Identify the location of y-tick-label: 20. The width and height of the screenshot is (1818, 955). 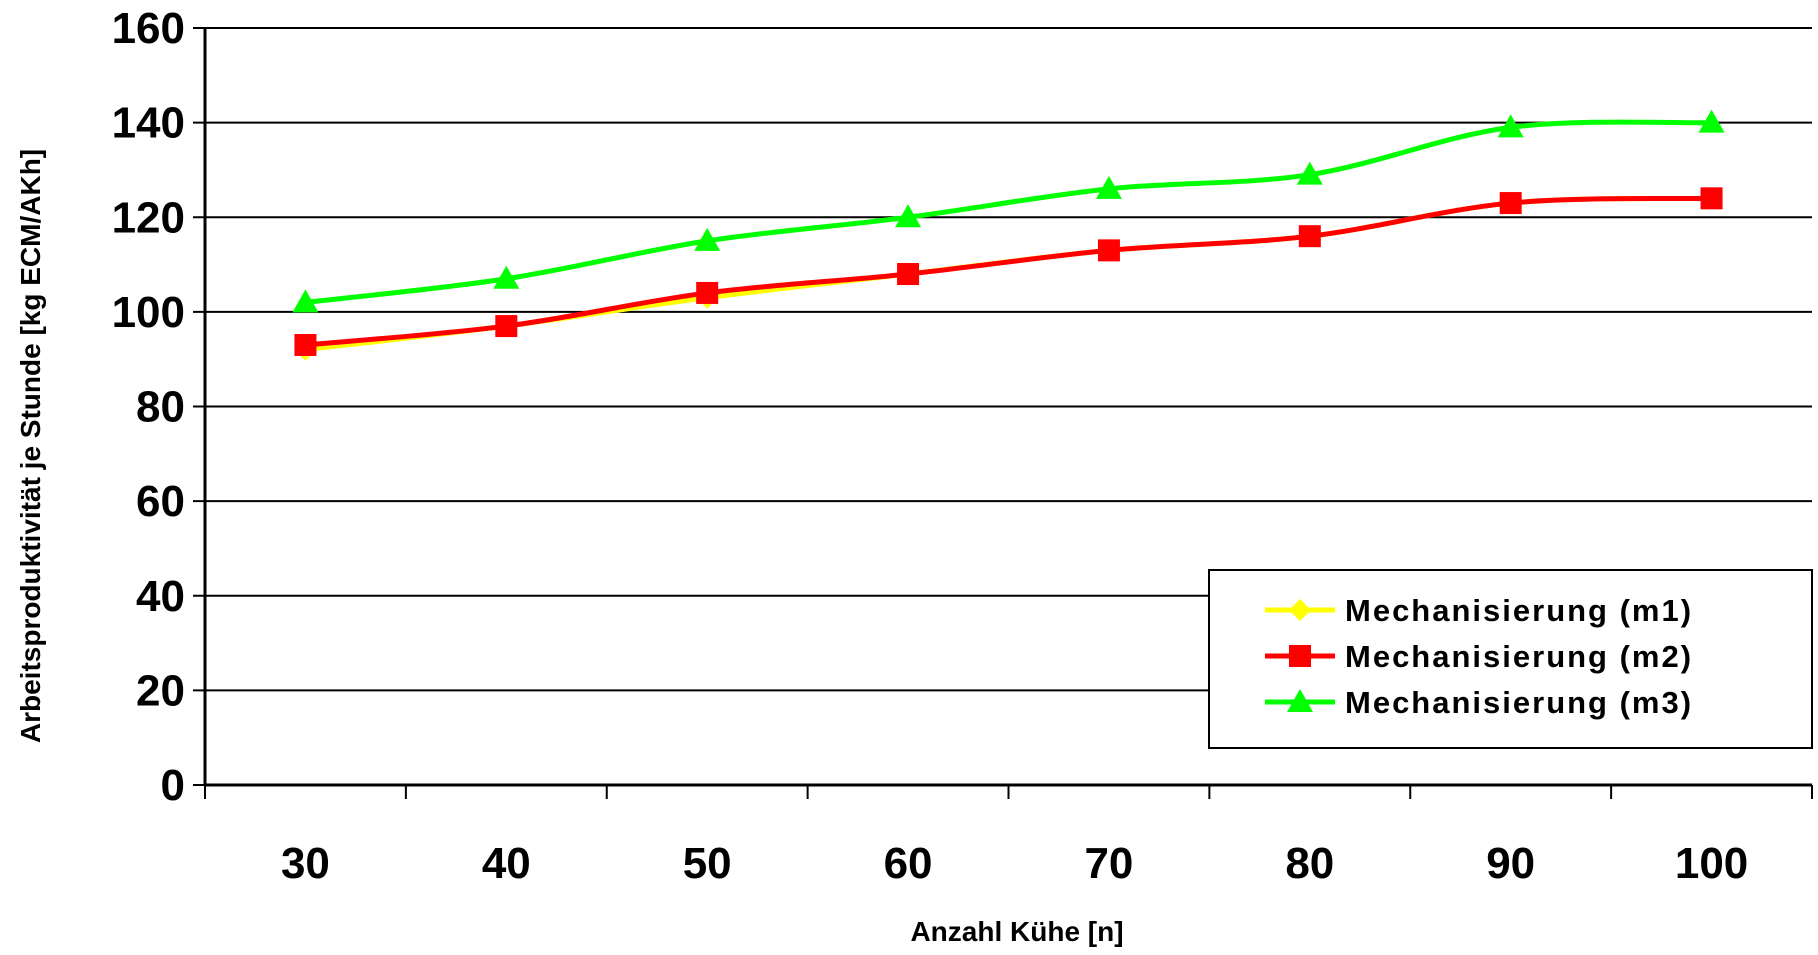
(160, 690).